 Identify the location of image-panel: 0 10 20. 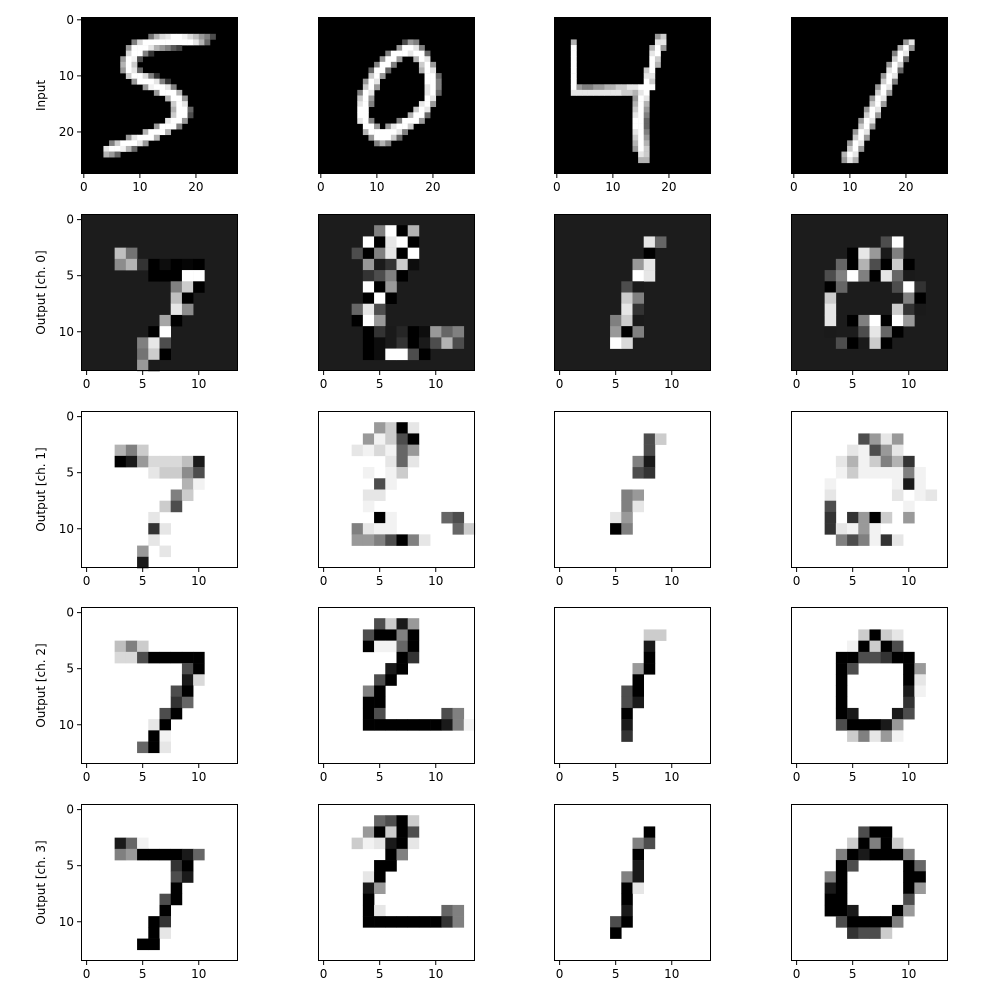
(396, 105).